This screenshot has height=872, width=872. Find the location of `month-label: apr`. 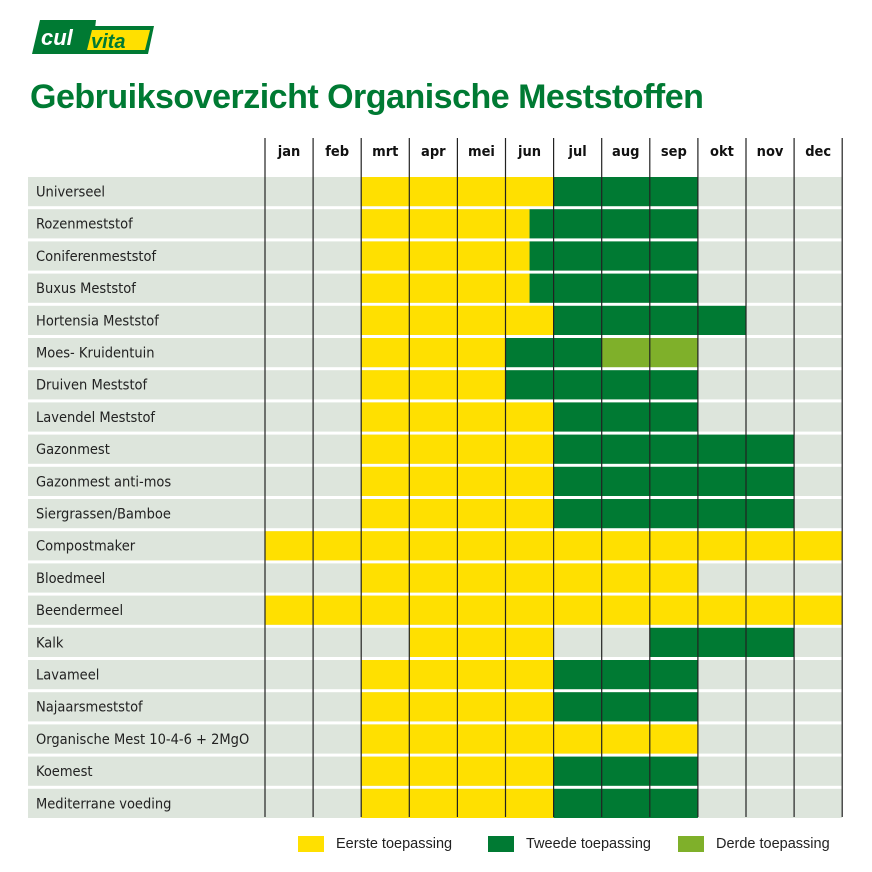

month-label: apr is located at coordinates (433, 152).